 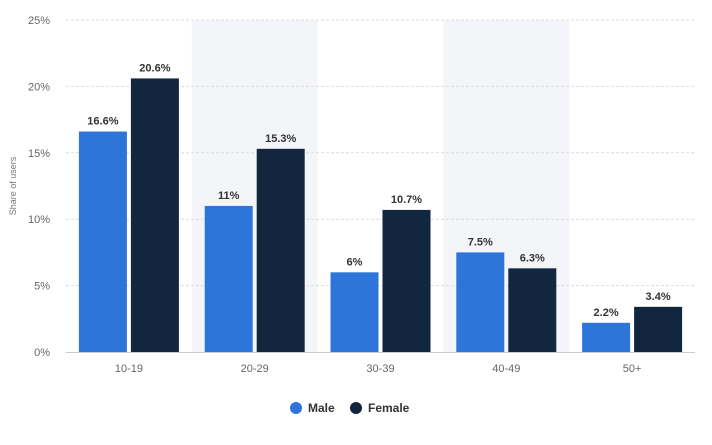 What do you see at coordinates (658, 329) in the screenshot?
I see `bar-female-50+` at bounding box center [658, 329].